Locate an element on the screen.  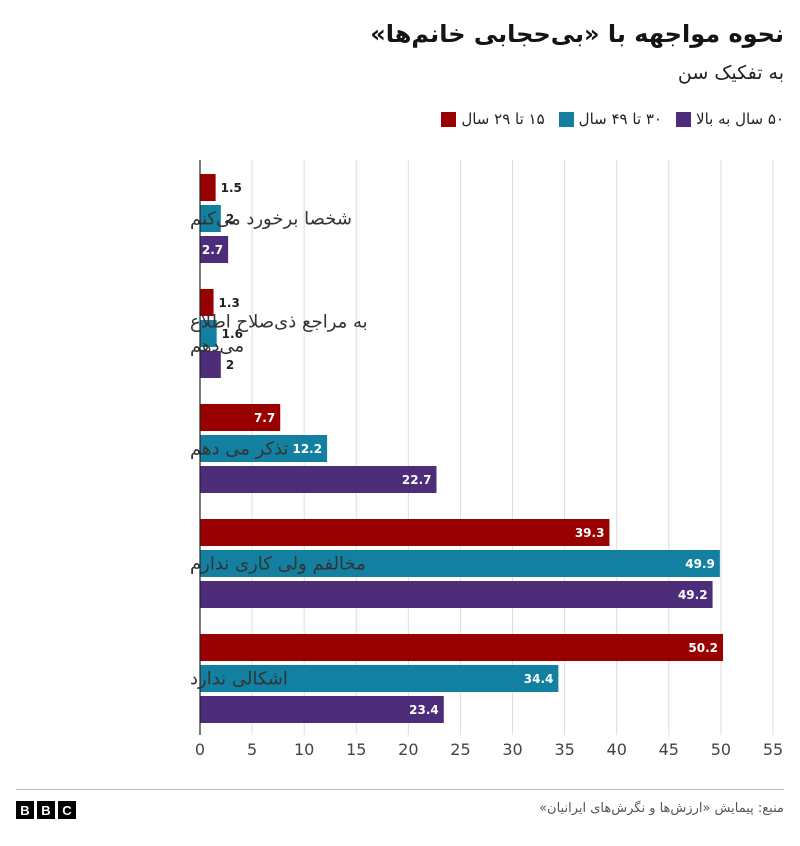
legend-label: ۵۰ سال به بالا is located at coordinates (740, 119).